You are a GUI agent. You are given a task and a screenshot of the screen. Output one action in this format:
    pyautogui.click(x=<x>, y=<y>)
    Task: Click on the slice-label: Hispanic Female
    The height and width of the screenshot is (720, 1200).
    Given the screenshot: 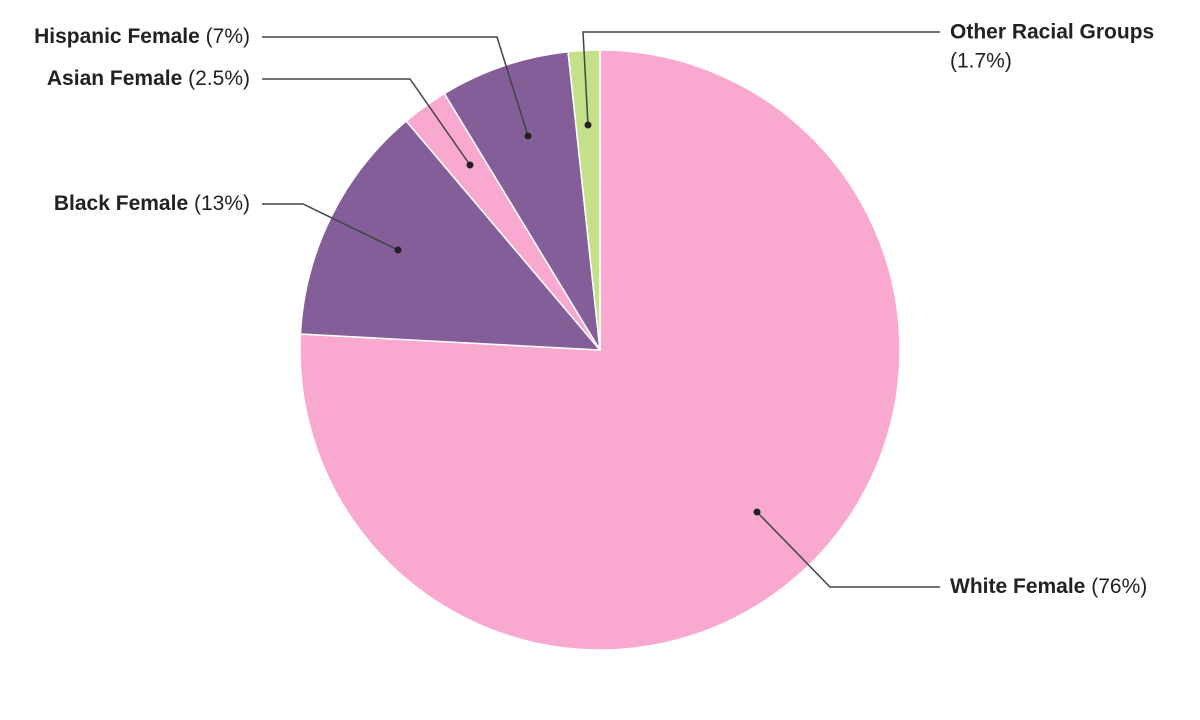 What is the action you would take?
    pyautogui.click(x=117, y=36)
    